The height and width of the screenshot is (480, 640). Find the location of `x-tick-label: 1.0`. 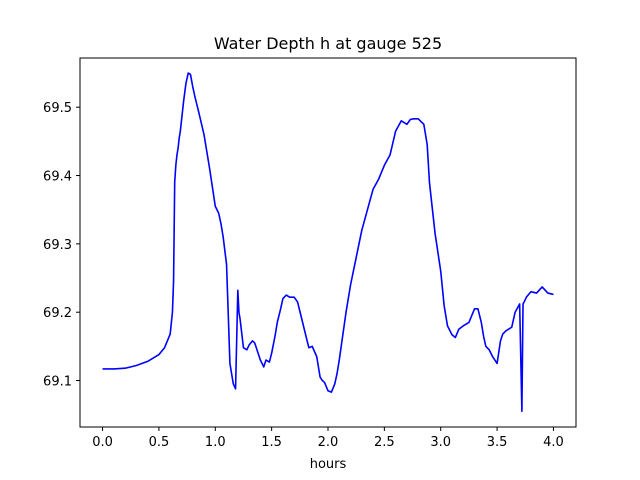

x-tick-label: 1.0 is located at coordinates (215, 442).